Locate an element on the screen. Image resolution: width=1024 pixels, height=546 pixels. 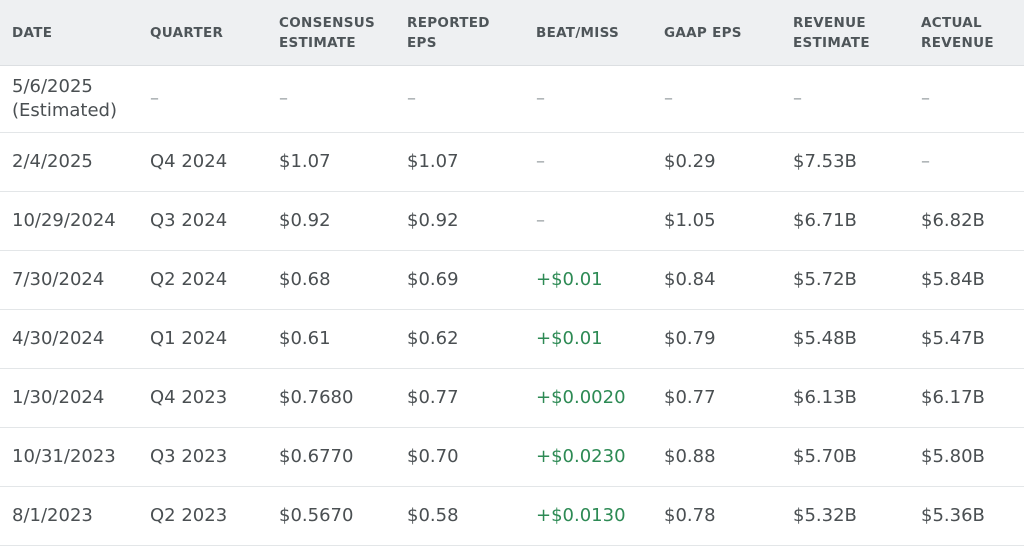
cell-reported-eps: $0.58 is located at coordinates (459, 516).